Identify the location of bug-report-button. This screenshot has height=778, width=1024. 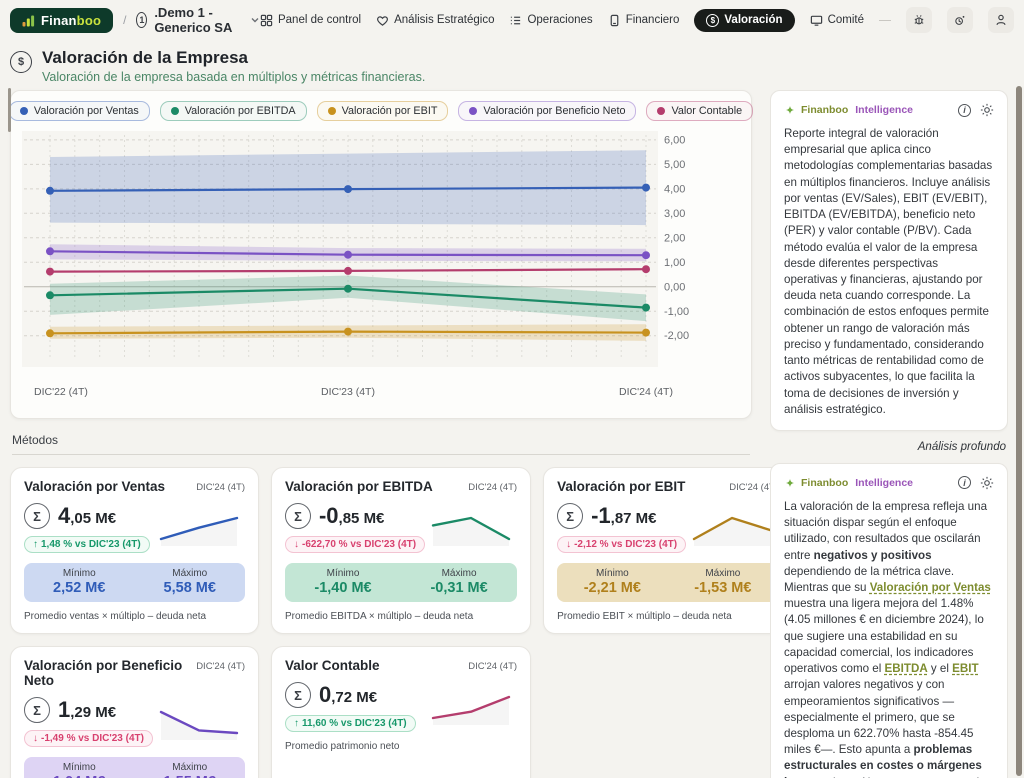
(919, 20).